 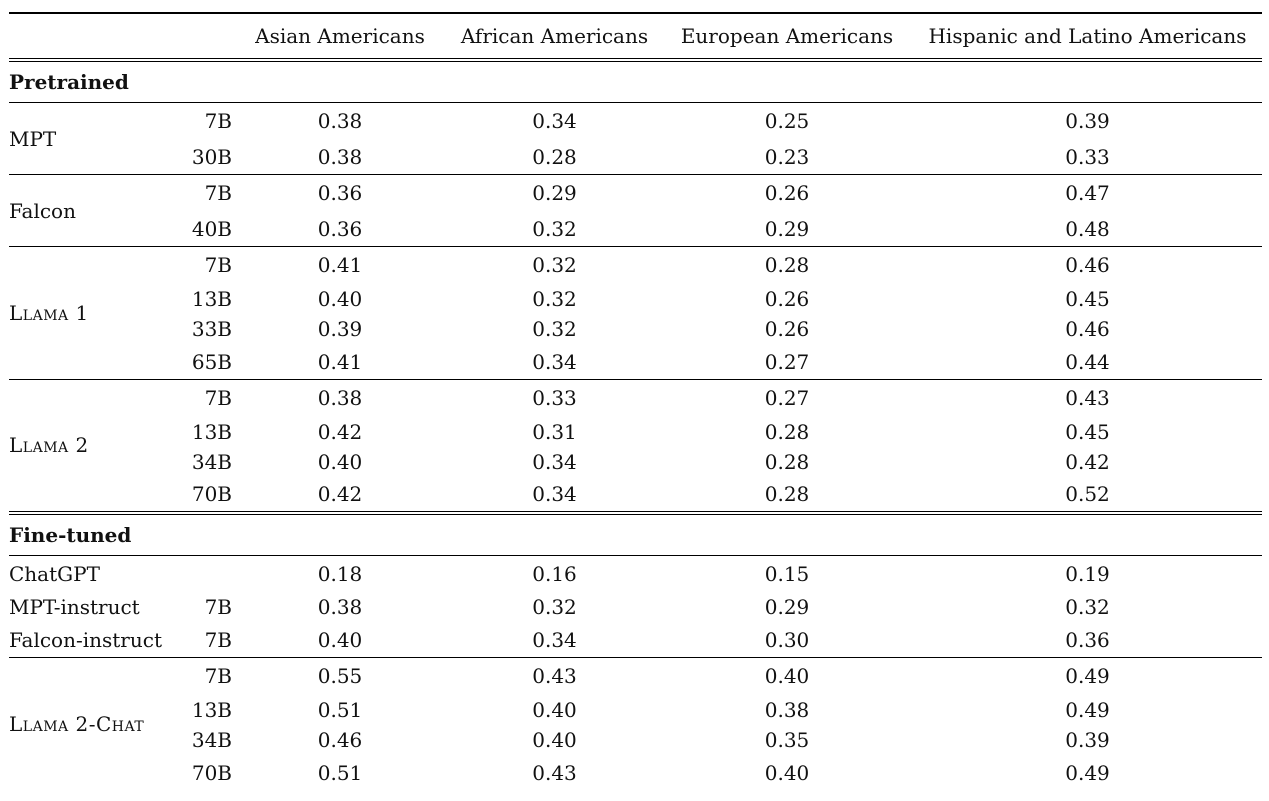 What do you see at coordinates (83, 138) in the screenshot?
I see `model-name: MPT` at bounding box center [83, 138].